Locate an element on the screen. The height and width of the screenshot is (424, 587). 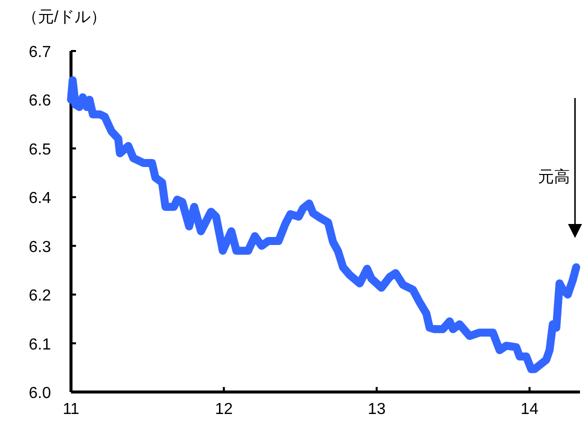
y-tick-label: 6.7 is located at coordinates (40, 52).